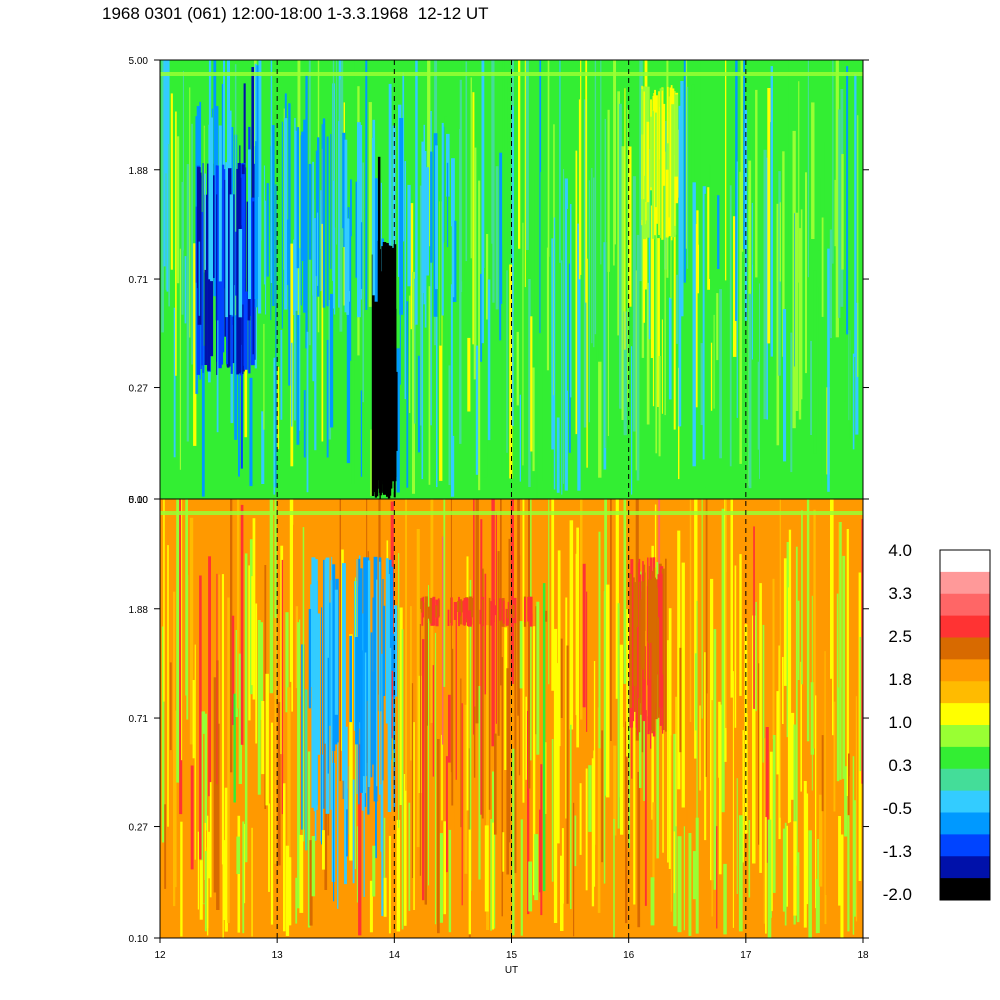 Image resolution: width=1000 pixels, height=1000 pixels. What do you see at coordinates (139, 719) in the screenshot?
I see `y-tick-label: 0.71` at bounding box center [139, 719].